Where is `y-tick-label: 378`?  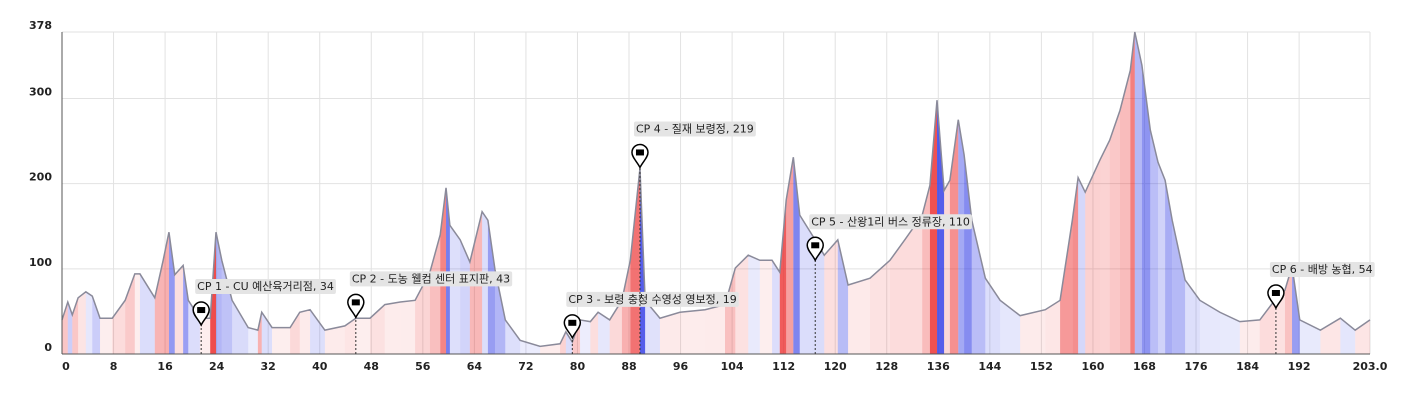
y-tick-label: 378 is located at coordinates (40, 25).